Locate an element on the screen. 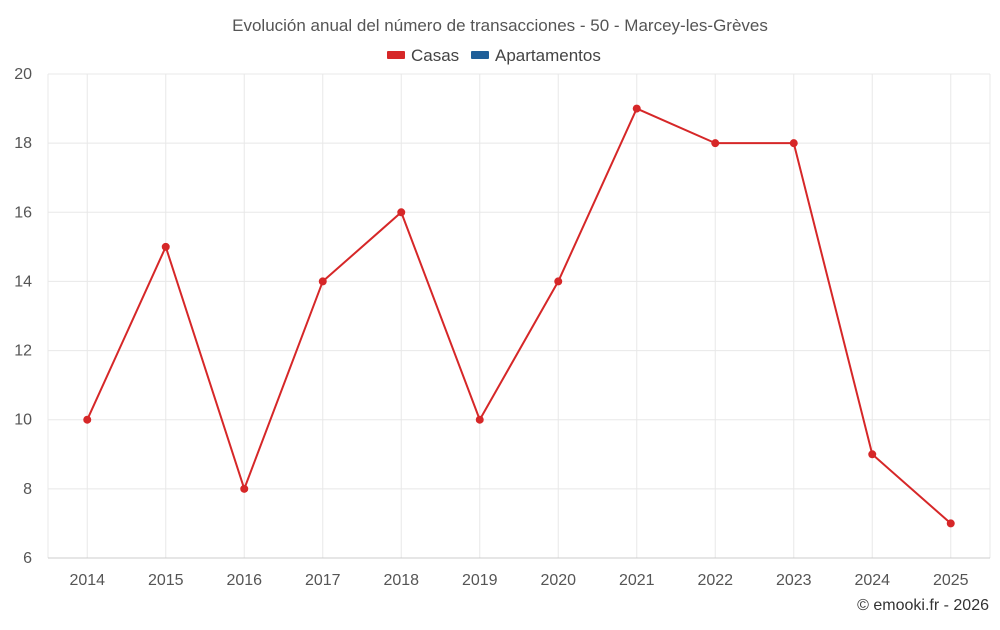 This screenshot has width=1000, height=630. data-point-2021 is located at coordinates (636, 108).